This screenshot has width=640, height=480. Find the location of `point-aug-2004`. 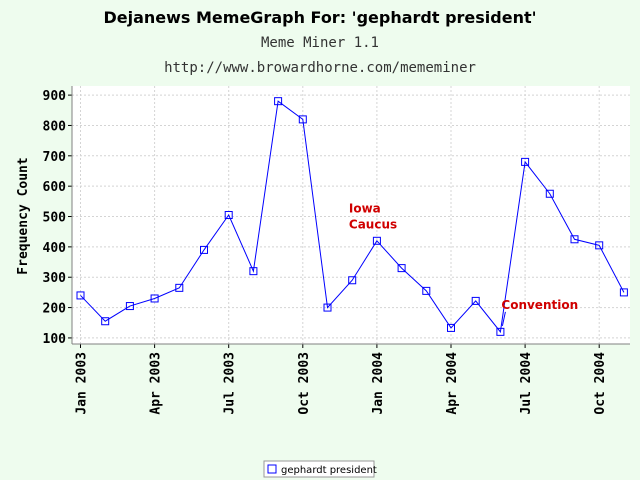

point-aug-2004 is located at coordinates (549, 193).